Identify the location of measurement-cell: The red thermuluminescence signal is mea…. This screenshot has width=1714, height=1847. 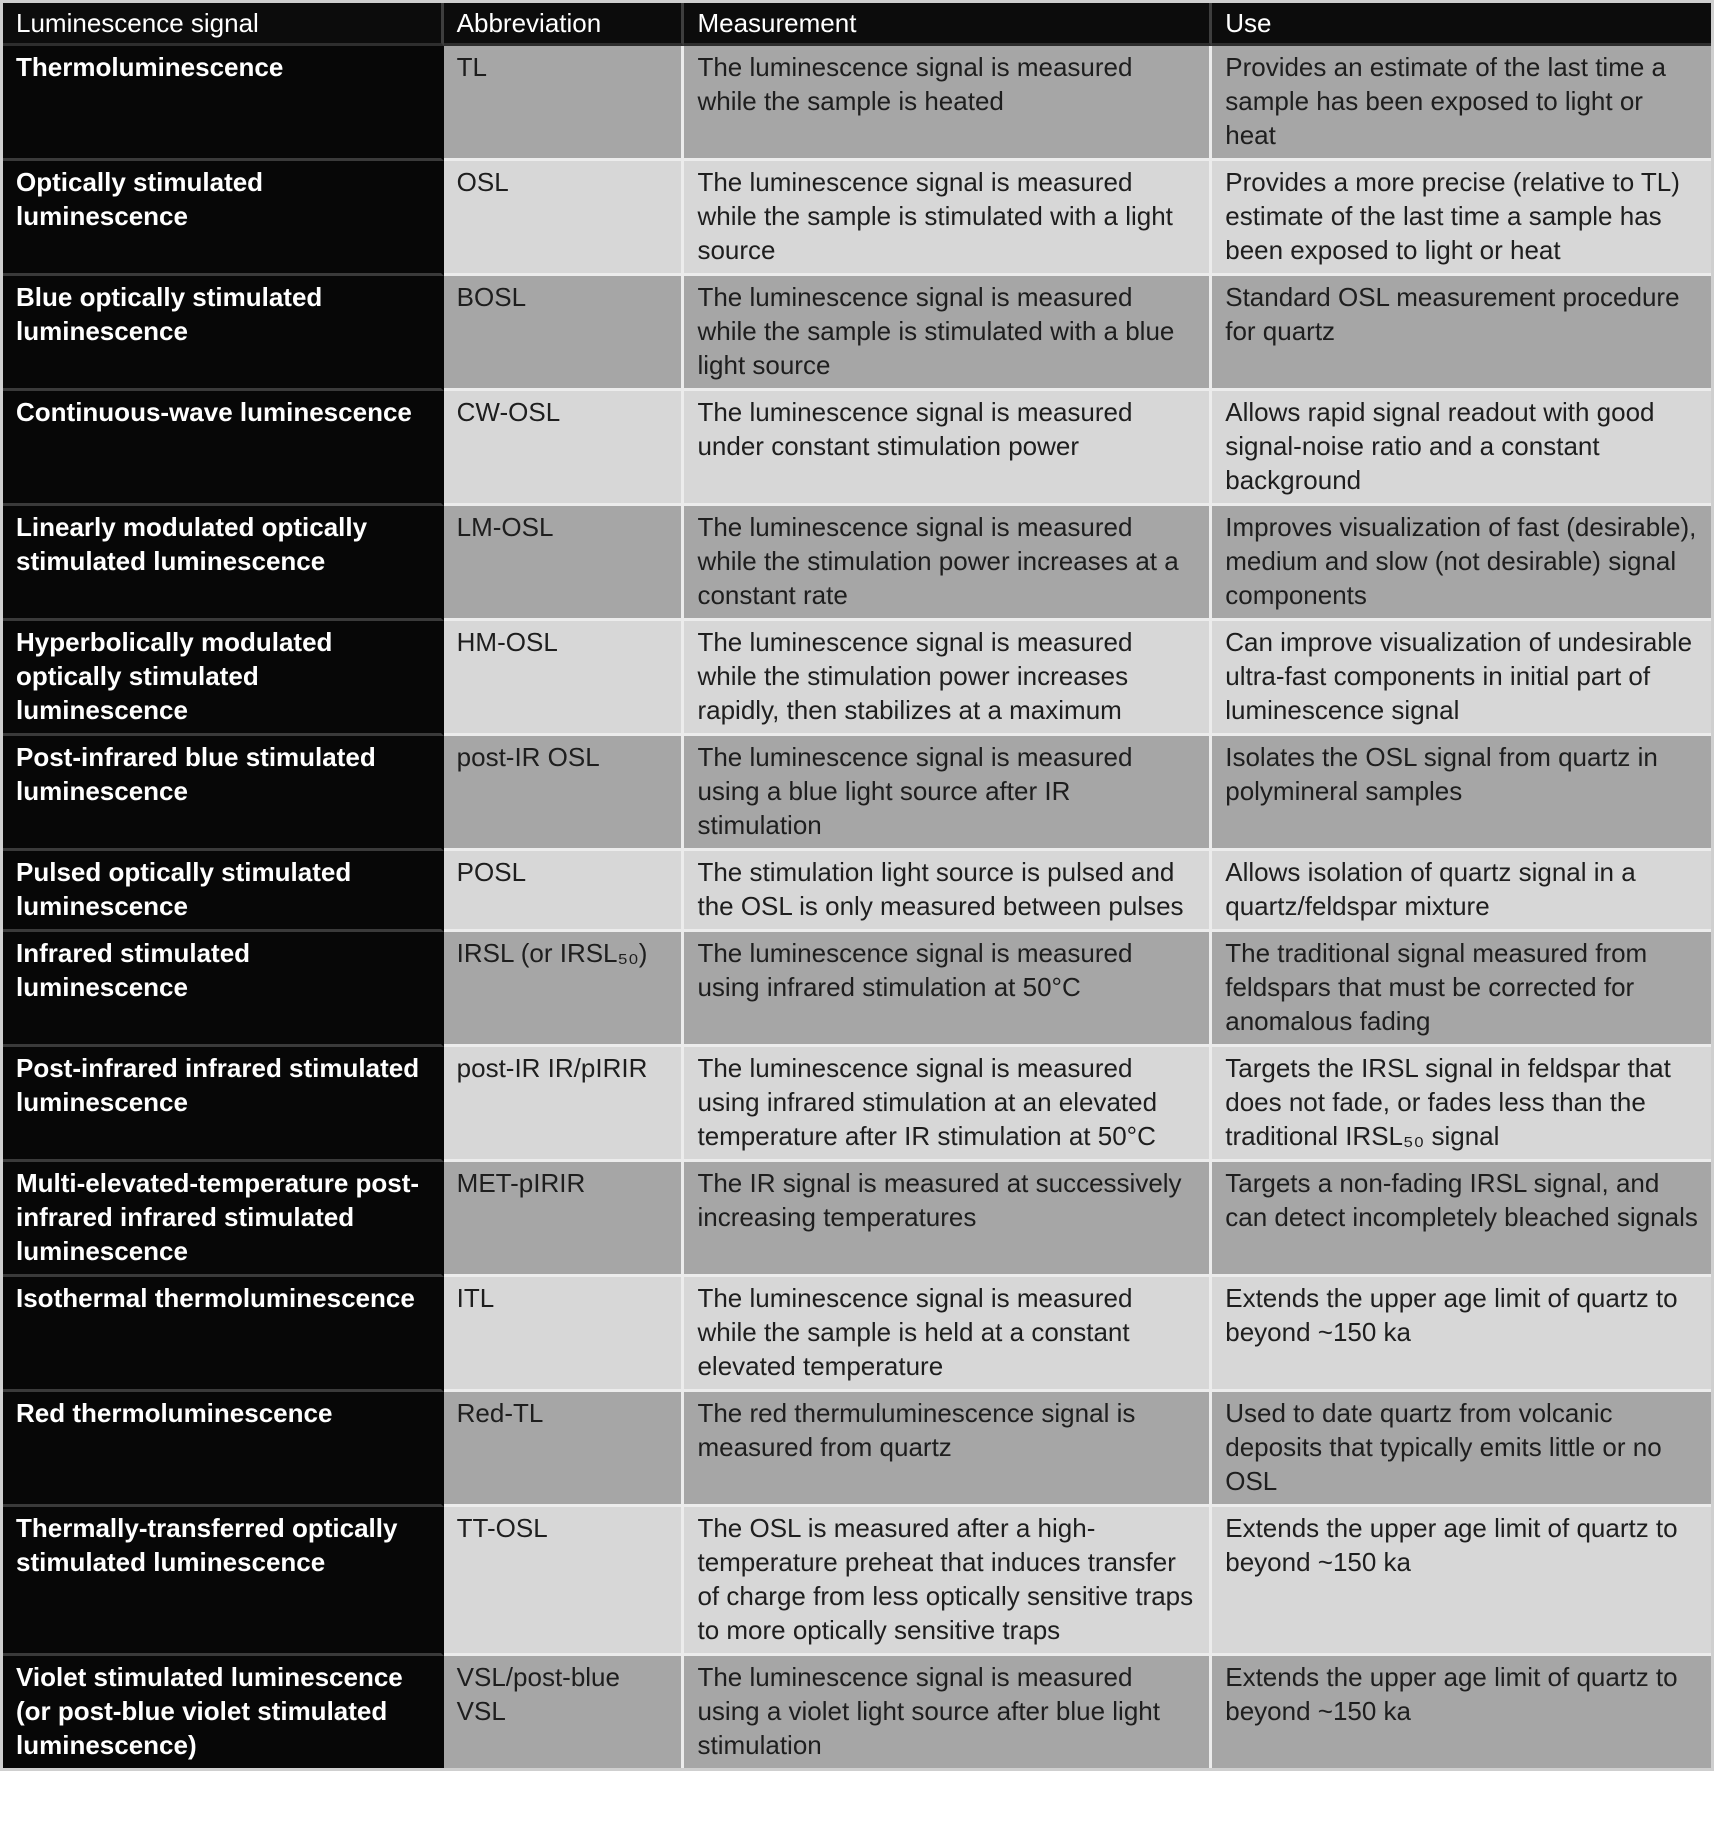
(948, 1449).